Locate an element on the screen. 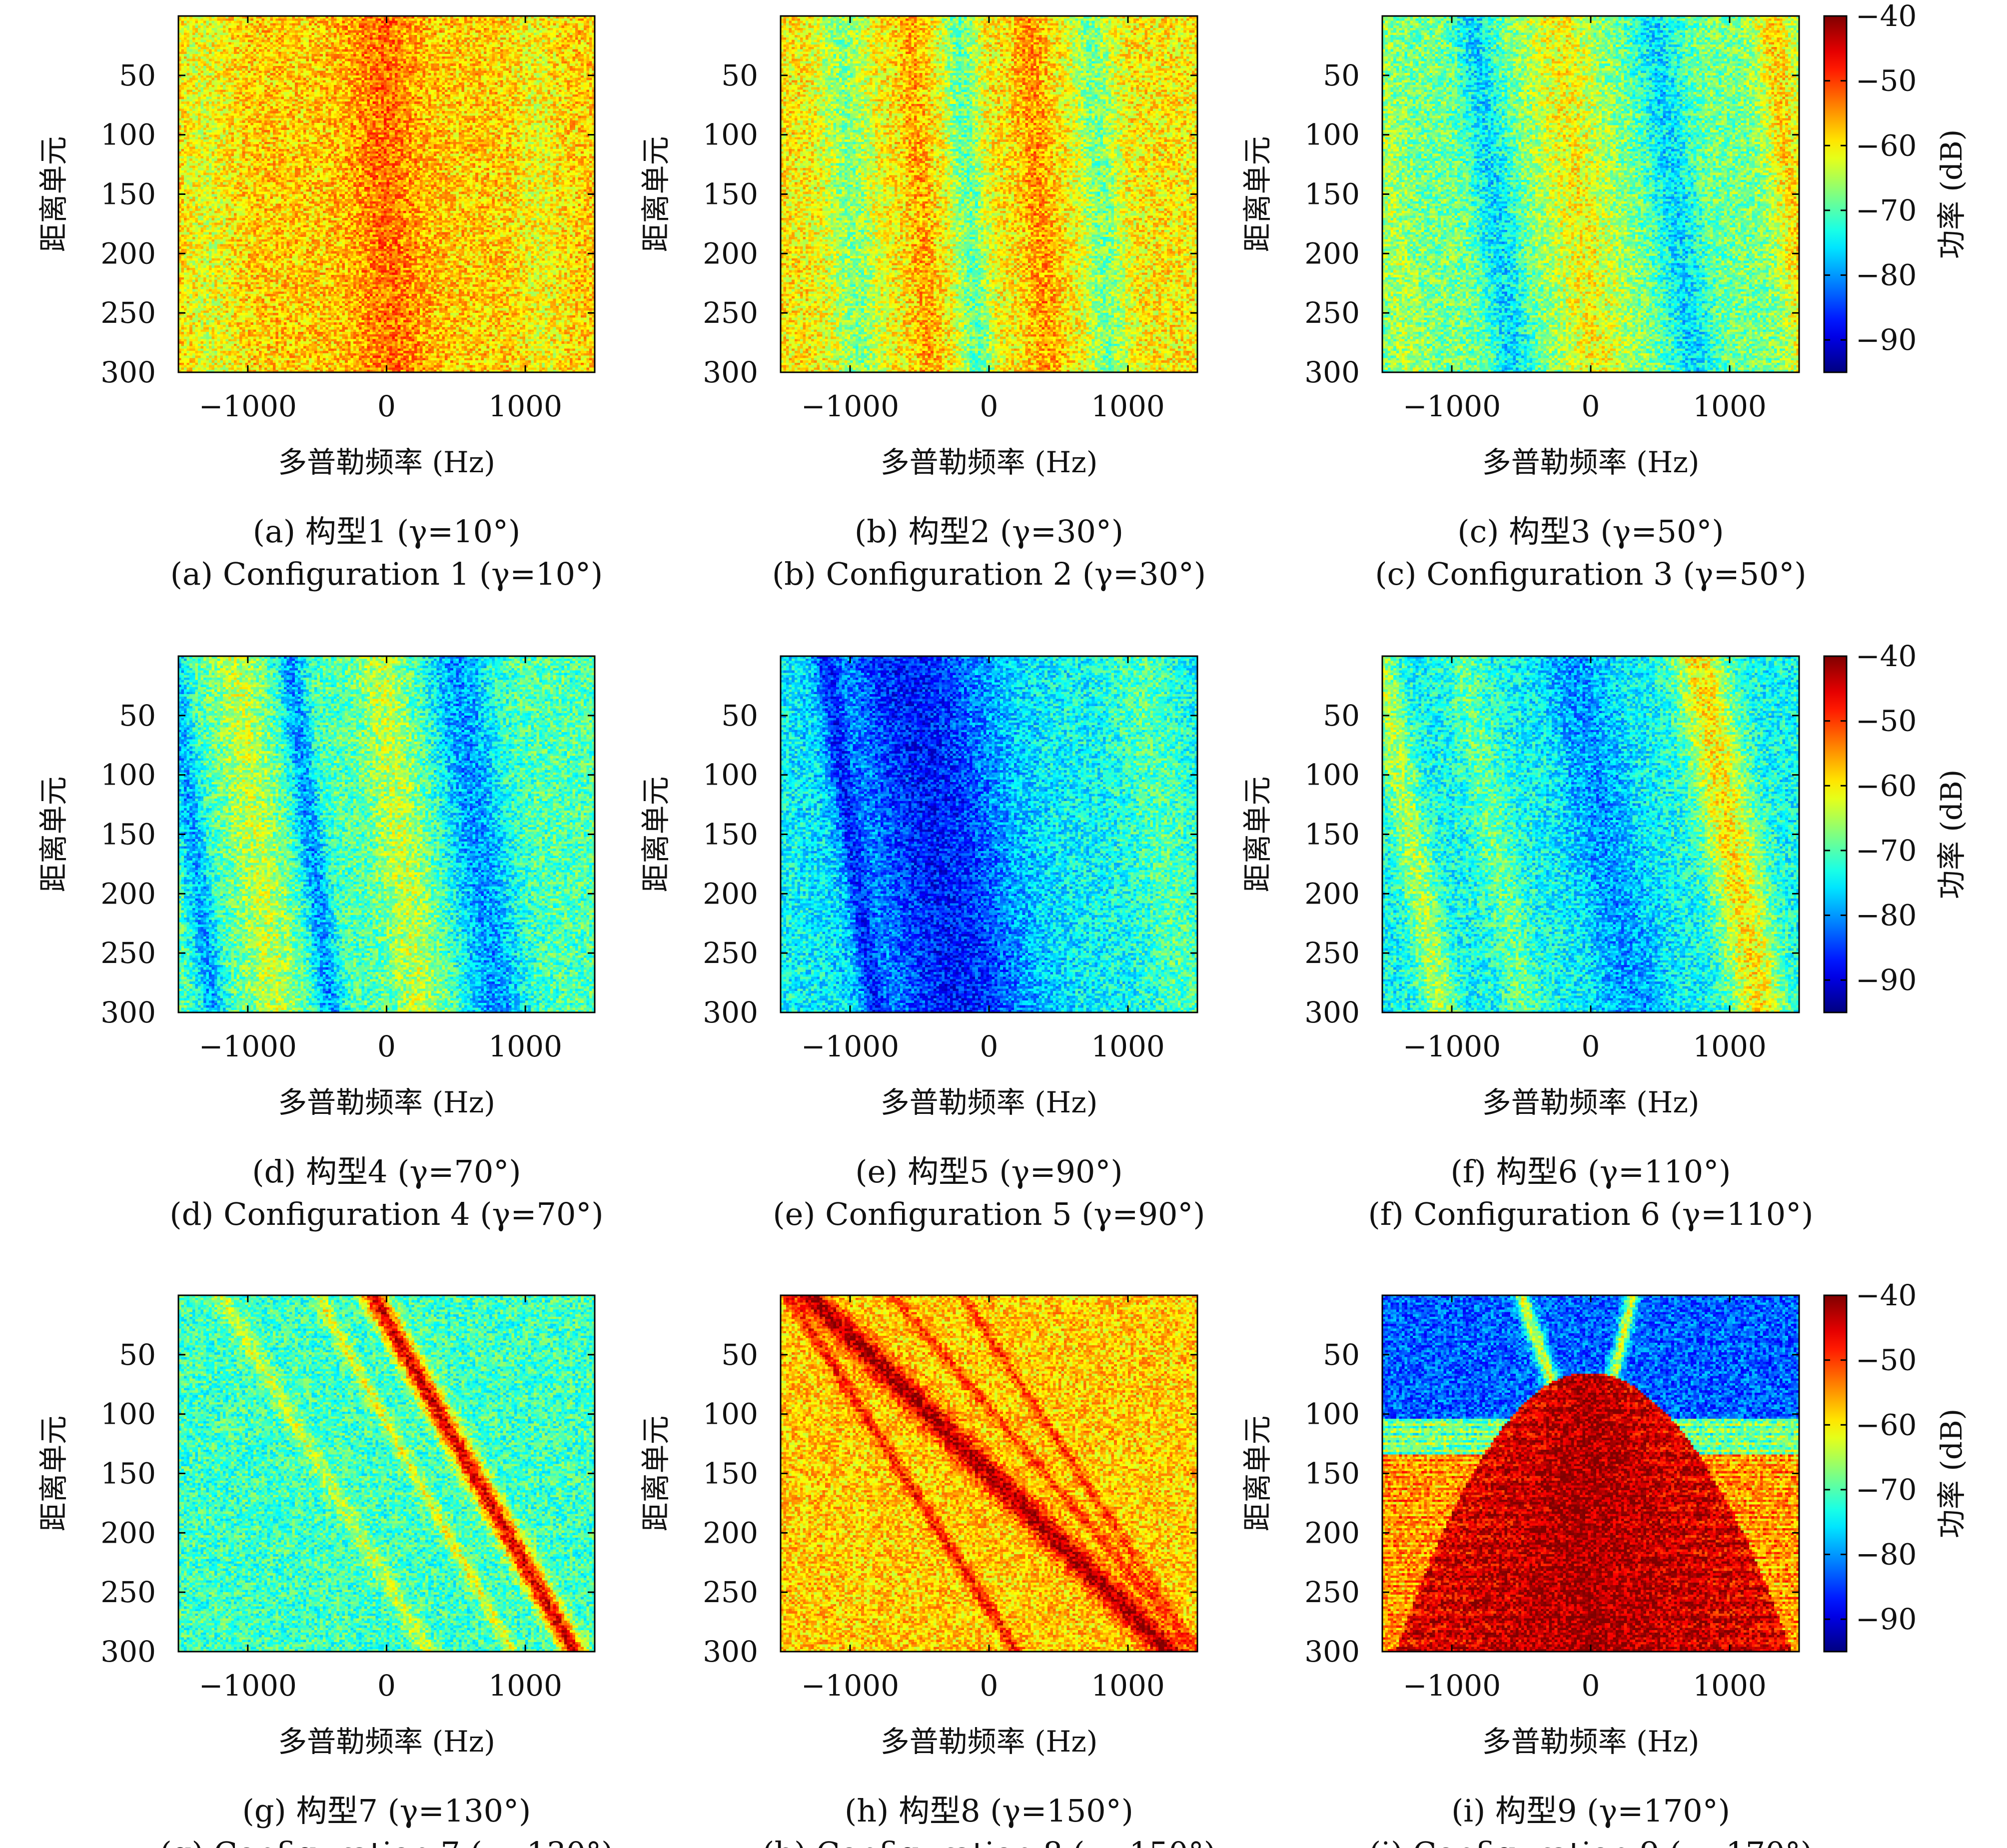 The height and width of the screenshot is (1848, 2007). caption-cn: (e) 构型5 (γ=90°) is located at coordinates (988, 1171).